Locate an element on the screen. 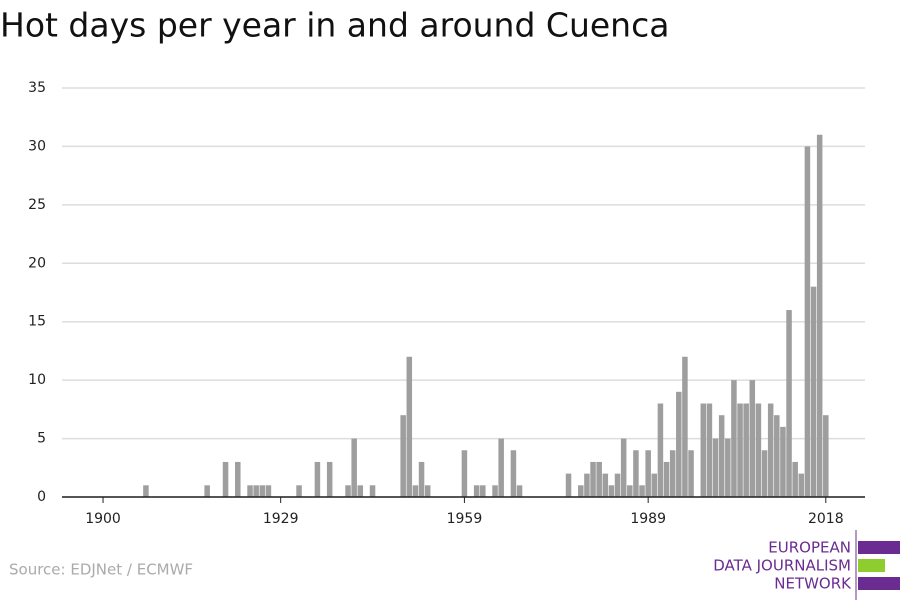 This screenshot has height=600, width=900. y-tick-label: 20 is located at coordinates (37, 263).